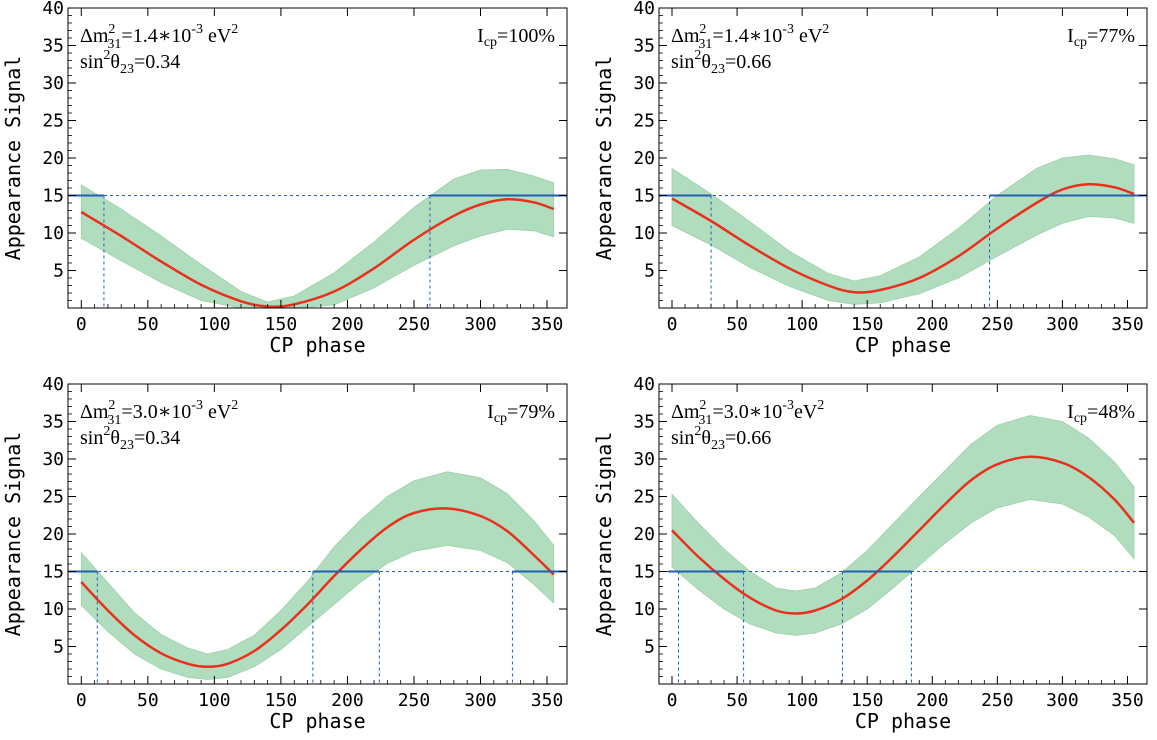  Describe the element at coordinates (516, 37) in the screenshot. I see `icp-annotation: Icp=100%` at that location.